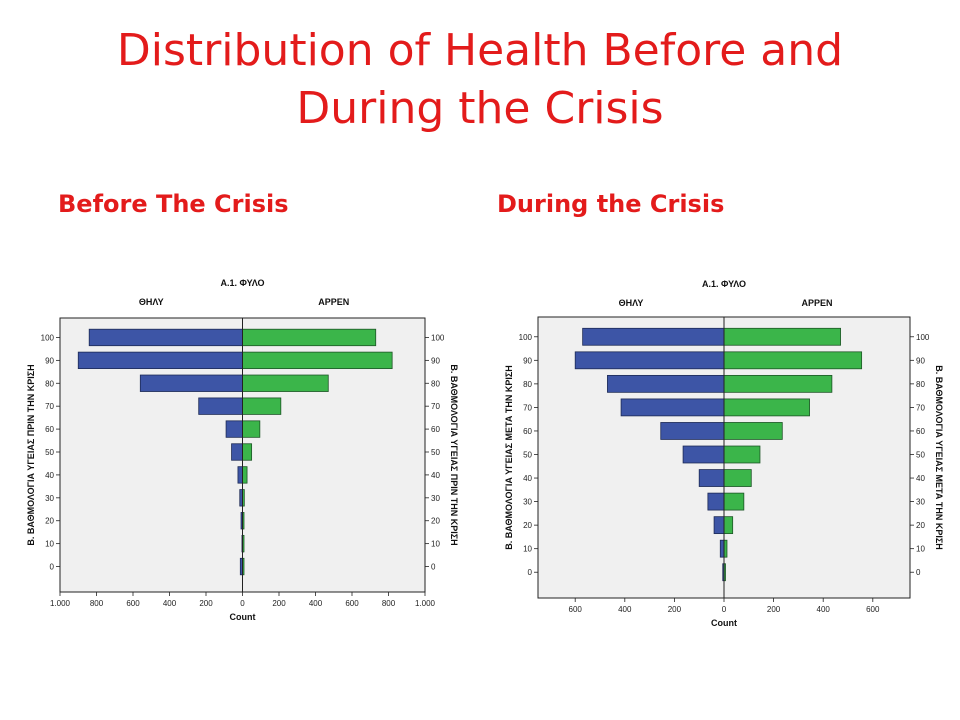  Describe the element at coordinates (611, 204) in the screenshot. I see `right-chart-heading: During the Crisis` at that location.